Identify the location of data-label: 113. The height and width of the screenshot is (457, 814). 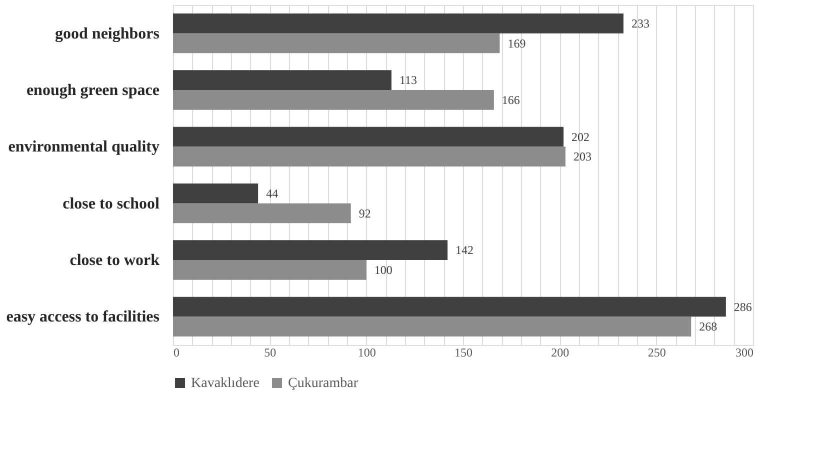
(408, 80).